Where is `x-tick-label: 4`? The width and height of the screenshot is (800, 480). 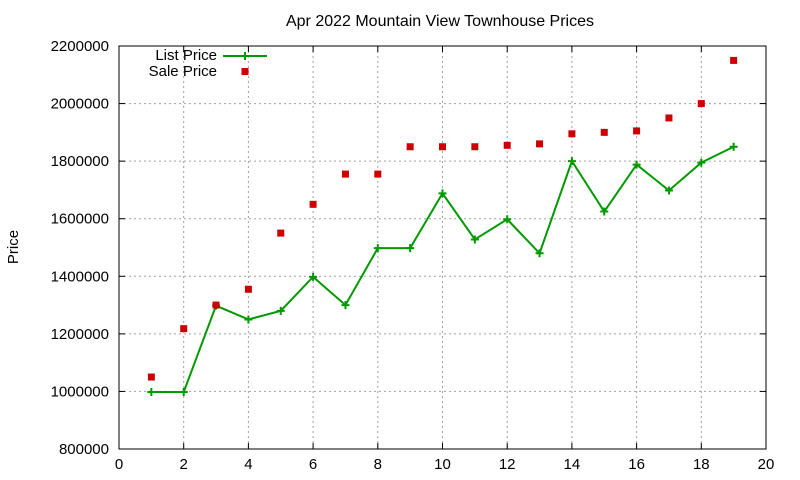 x-tick-label: 4 is located at coordinates (248, 464).